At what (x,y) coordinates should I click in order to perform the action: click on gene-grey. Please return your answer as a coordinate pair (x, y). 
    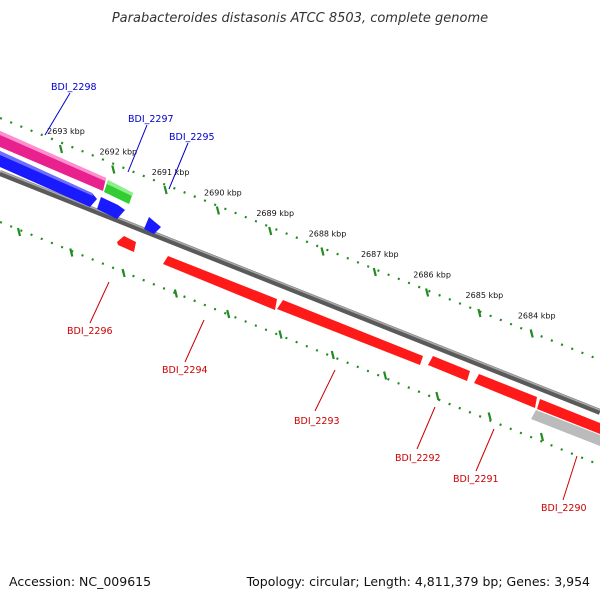
    Looking at the image, I should click on (565, 428).